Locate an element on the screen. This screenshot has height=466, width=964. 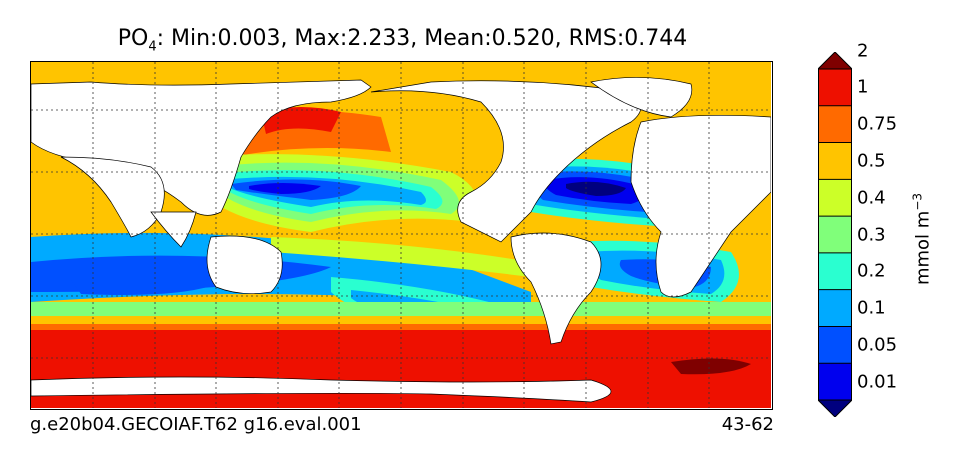
south-america-land is located at coordinates (556, 288).